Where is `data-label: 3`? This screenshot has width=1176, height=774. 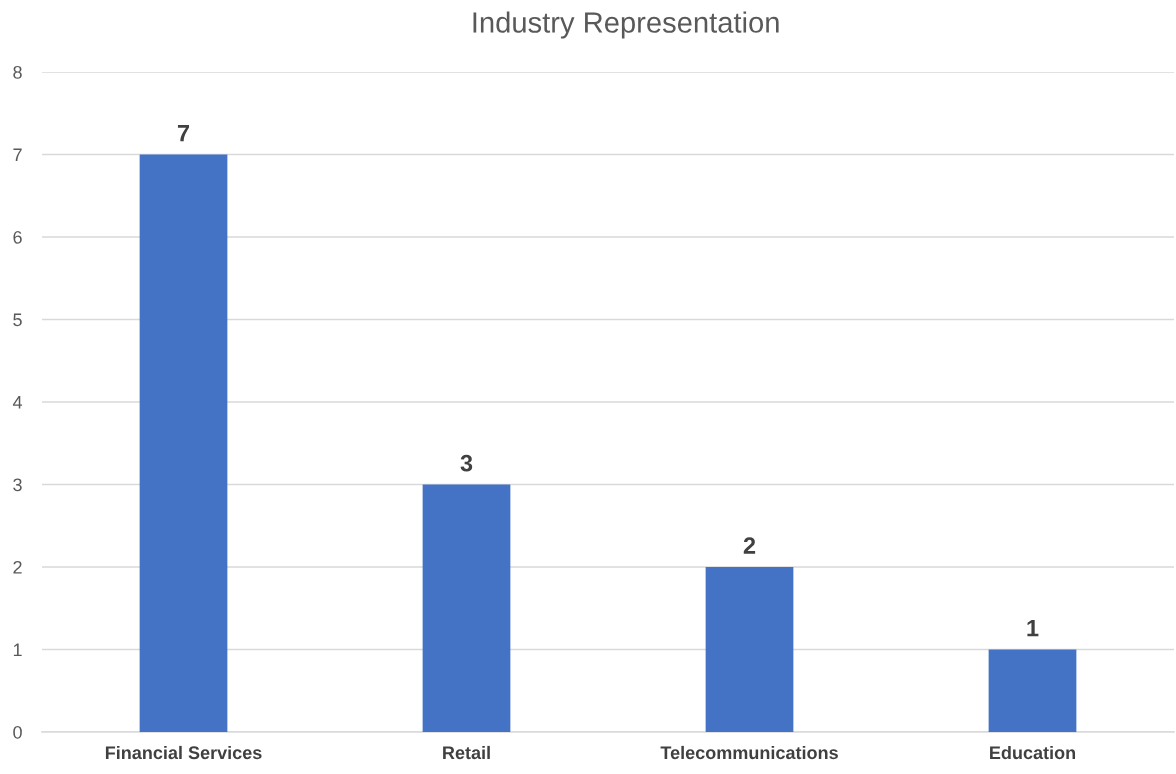 data-label: 3 is located at coordinates (466, 463).